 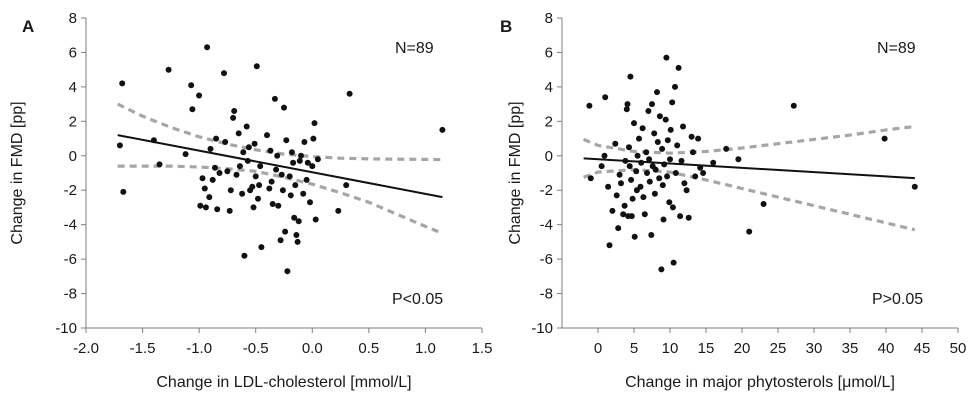 What do you see at coordinates (143, 348) in the screenshot?
I see `x-tick-label: -1.5` at bounding box center [143, 348].